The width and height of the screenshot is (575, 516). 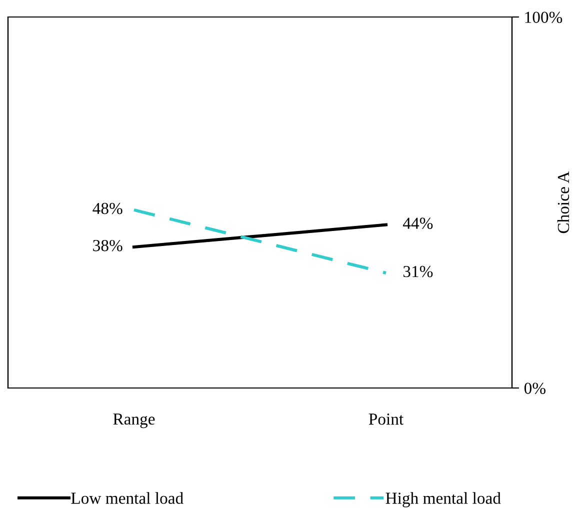 I want to click on legend-label: High mental load, so click(x=443, y=500).